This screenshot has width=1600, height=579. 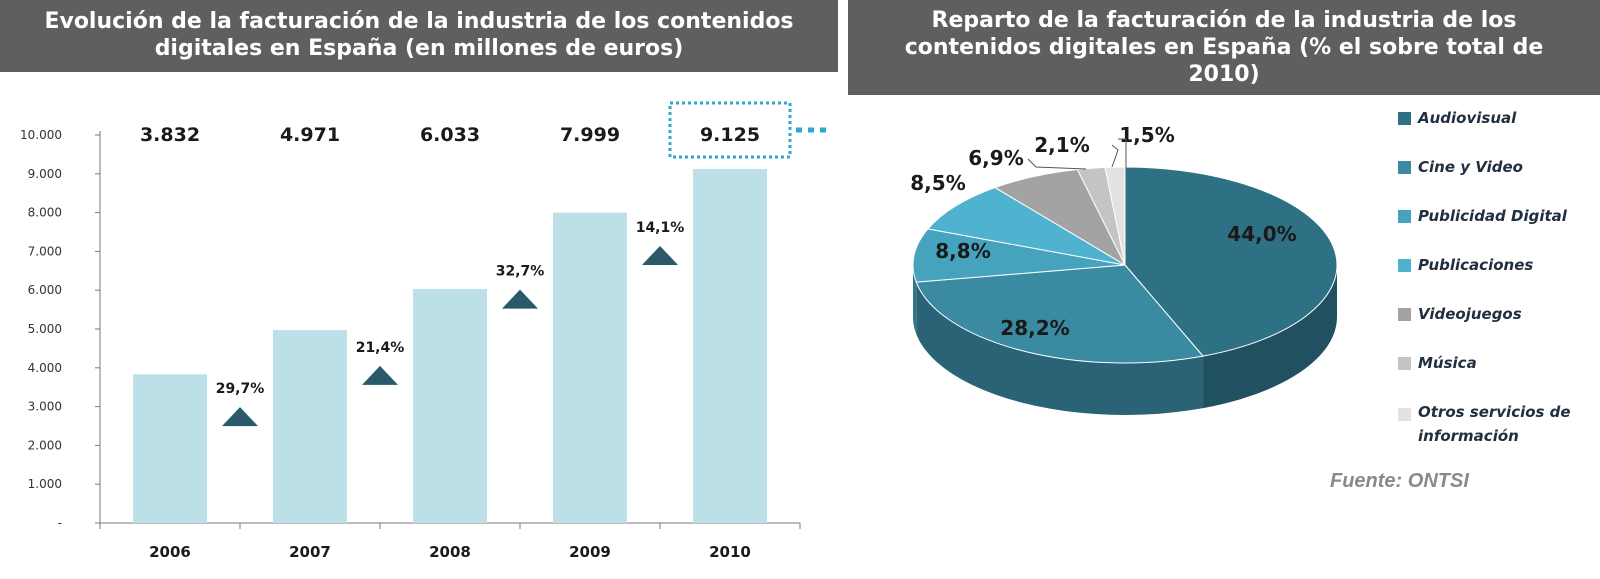 What do you see at coordinates (1494, 424) in the screenshot?
I see `legend-label: Otros servicios de información` at bounding box center [1494, 424].